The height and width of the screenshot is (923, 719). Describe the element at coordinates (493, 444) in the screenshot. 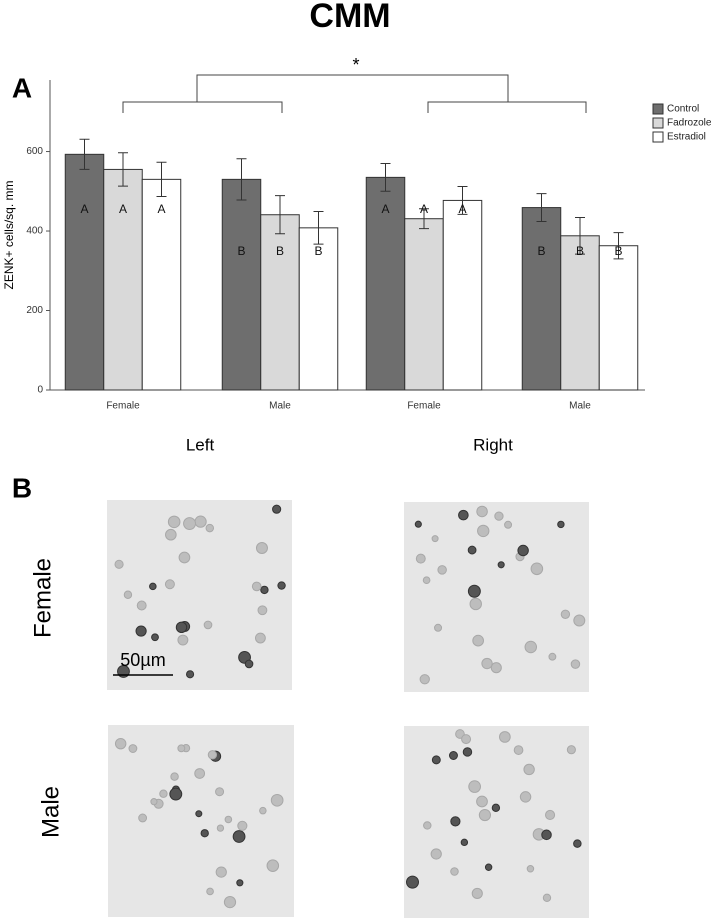

I see `group-label: Right` at that location.